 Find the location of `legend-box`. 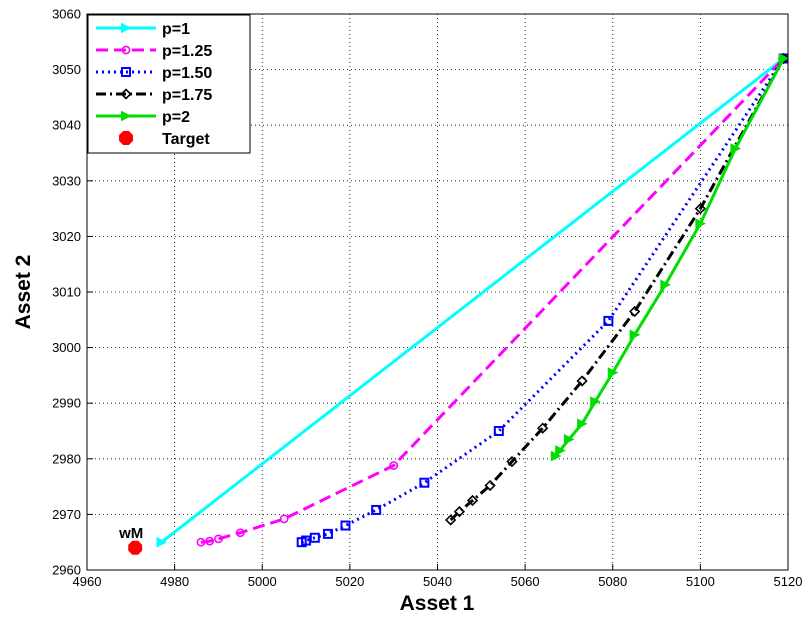

legend-box is located at coordinates (169, 84).